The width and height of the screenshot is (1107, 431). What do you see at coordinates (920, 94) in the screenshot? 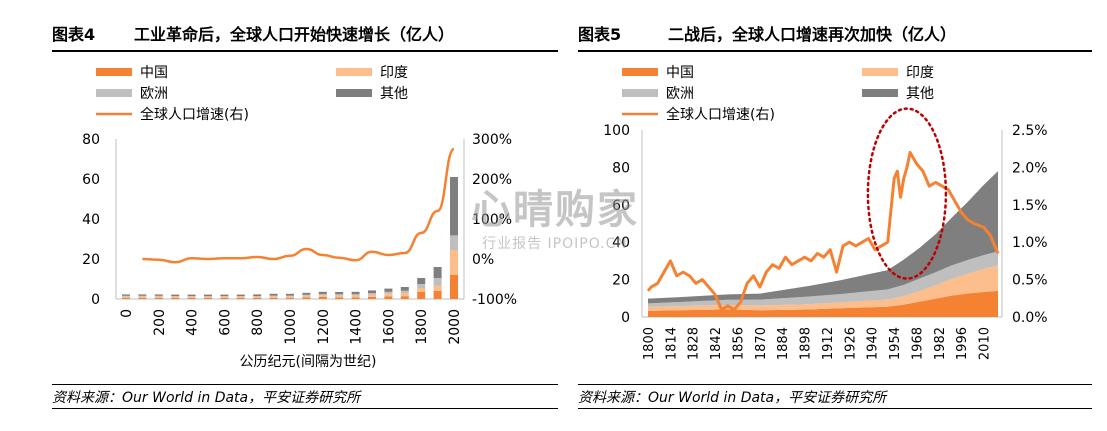
I see `legend-label-3: 其他` at bounding box center [920, 94].